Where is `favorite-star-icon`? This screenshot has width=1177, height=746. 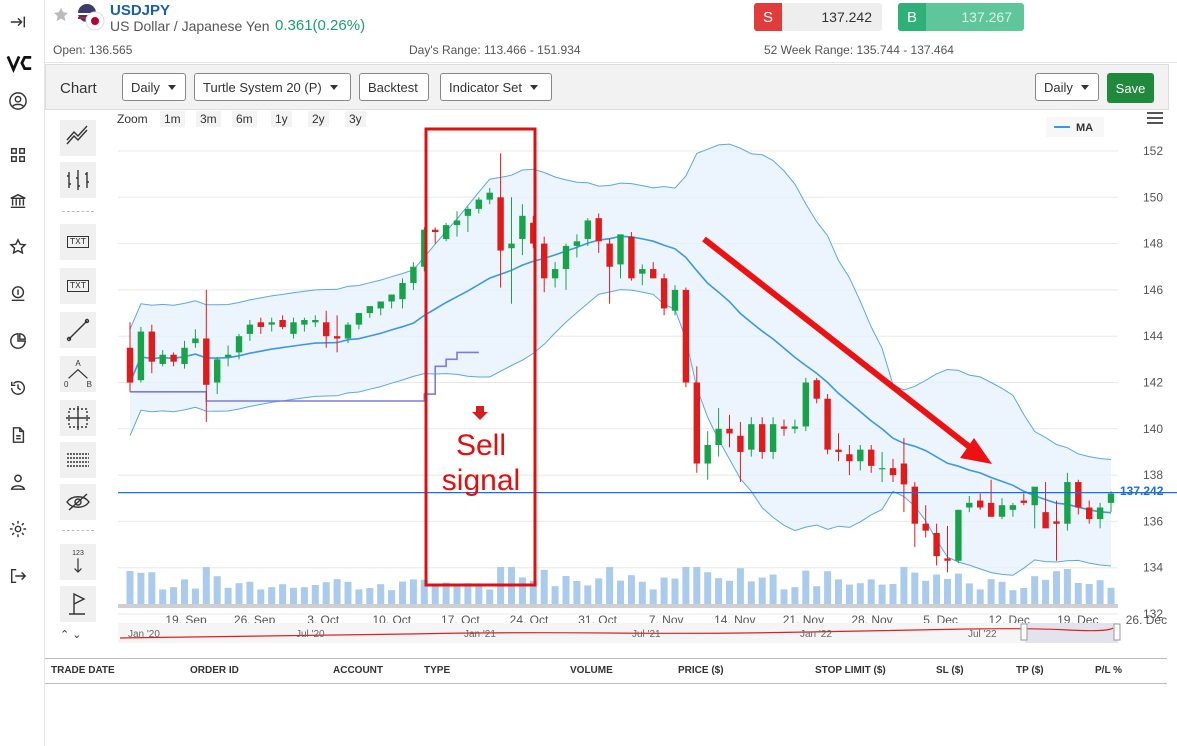
favorite-star-icon is located at coordinates (61, 17).